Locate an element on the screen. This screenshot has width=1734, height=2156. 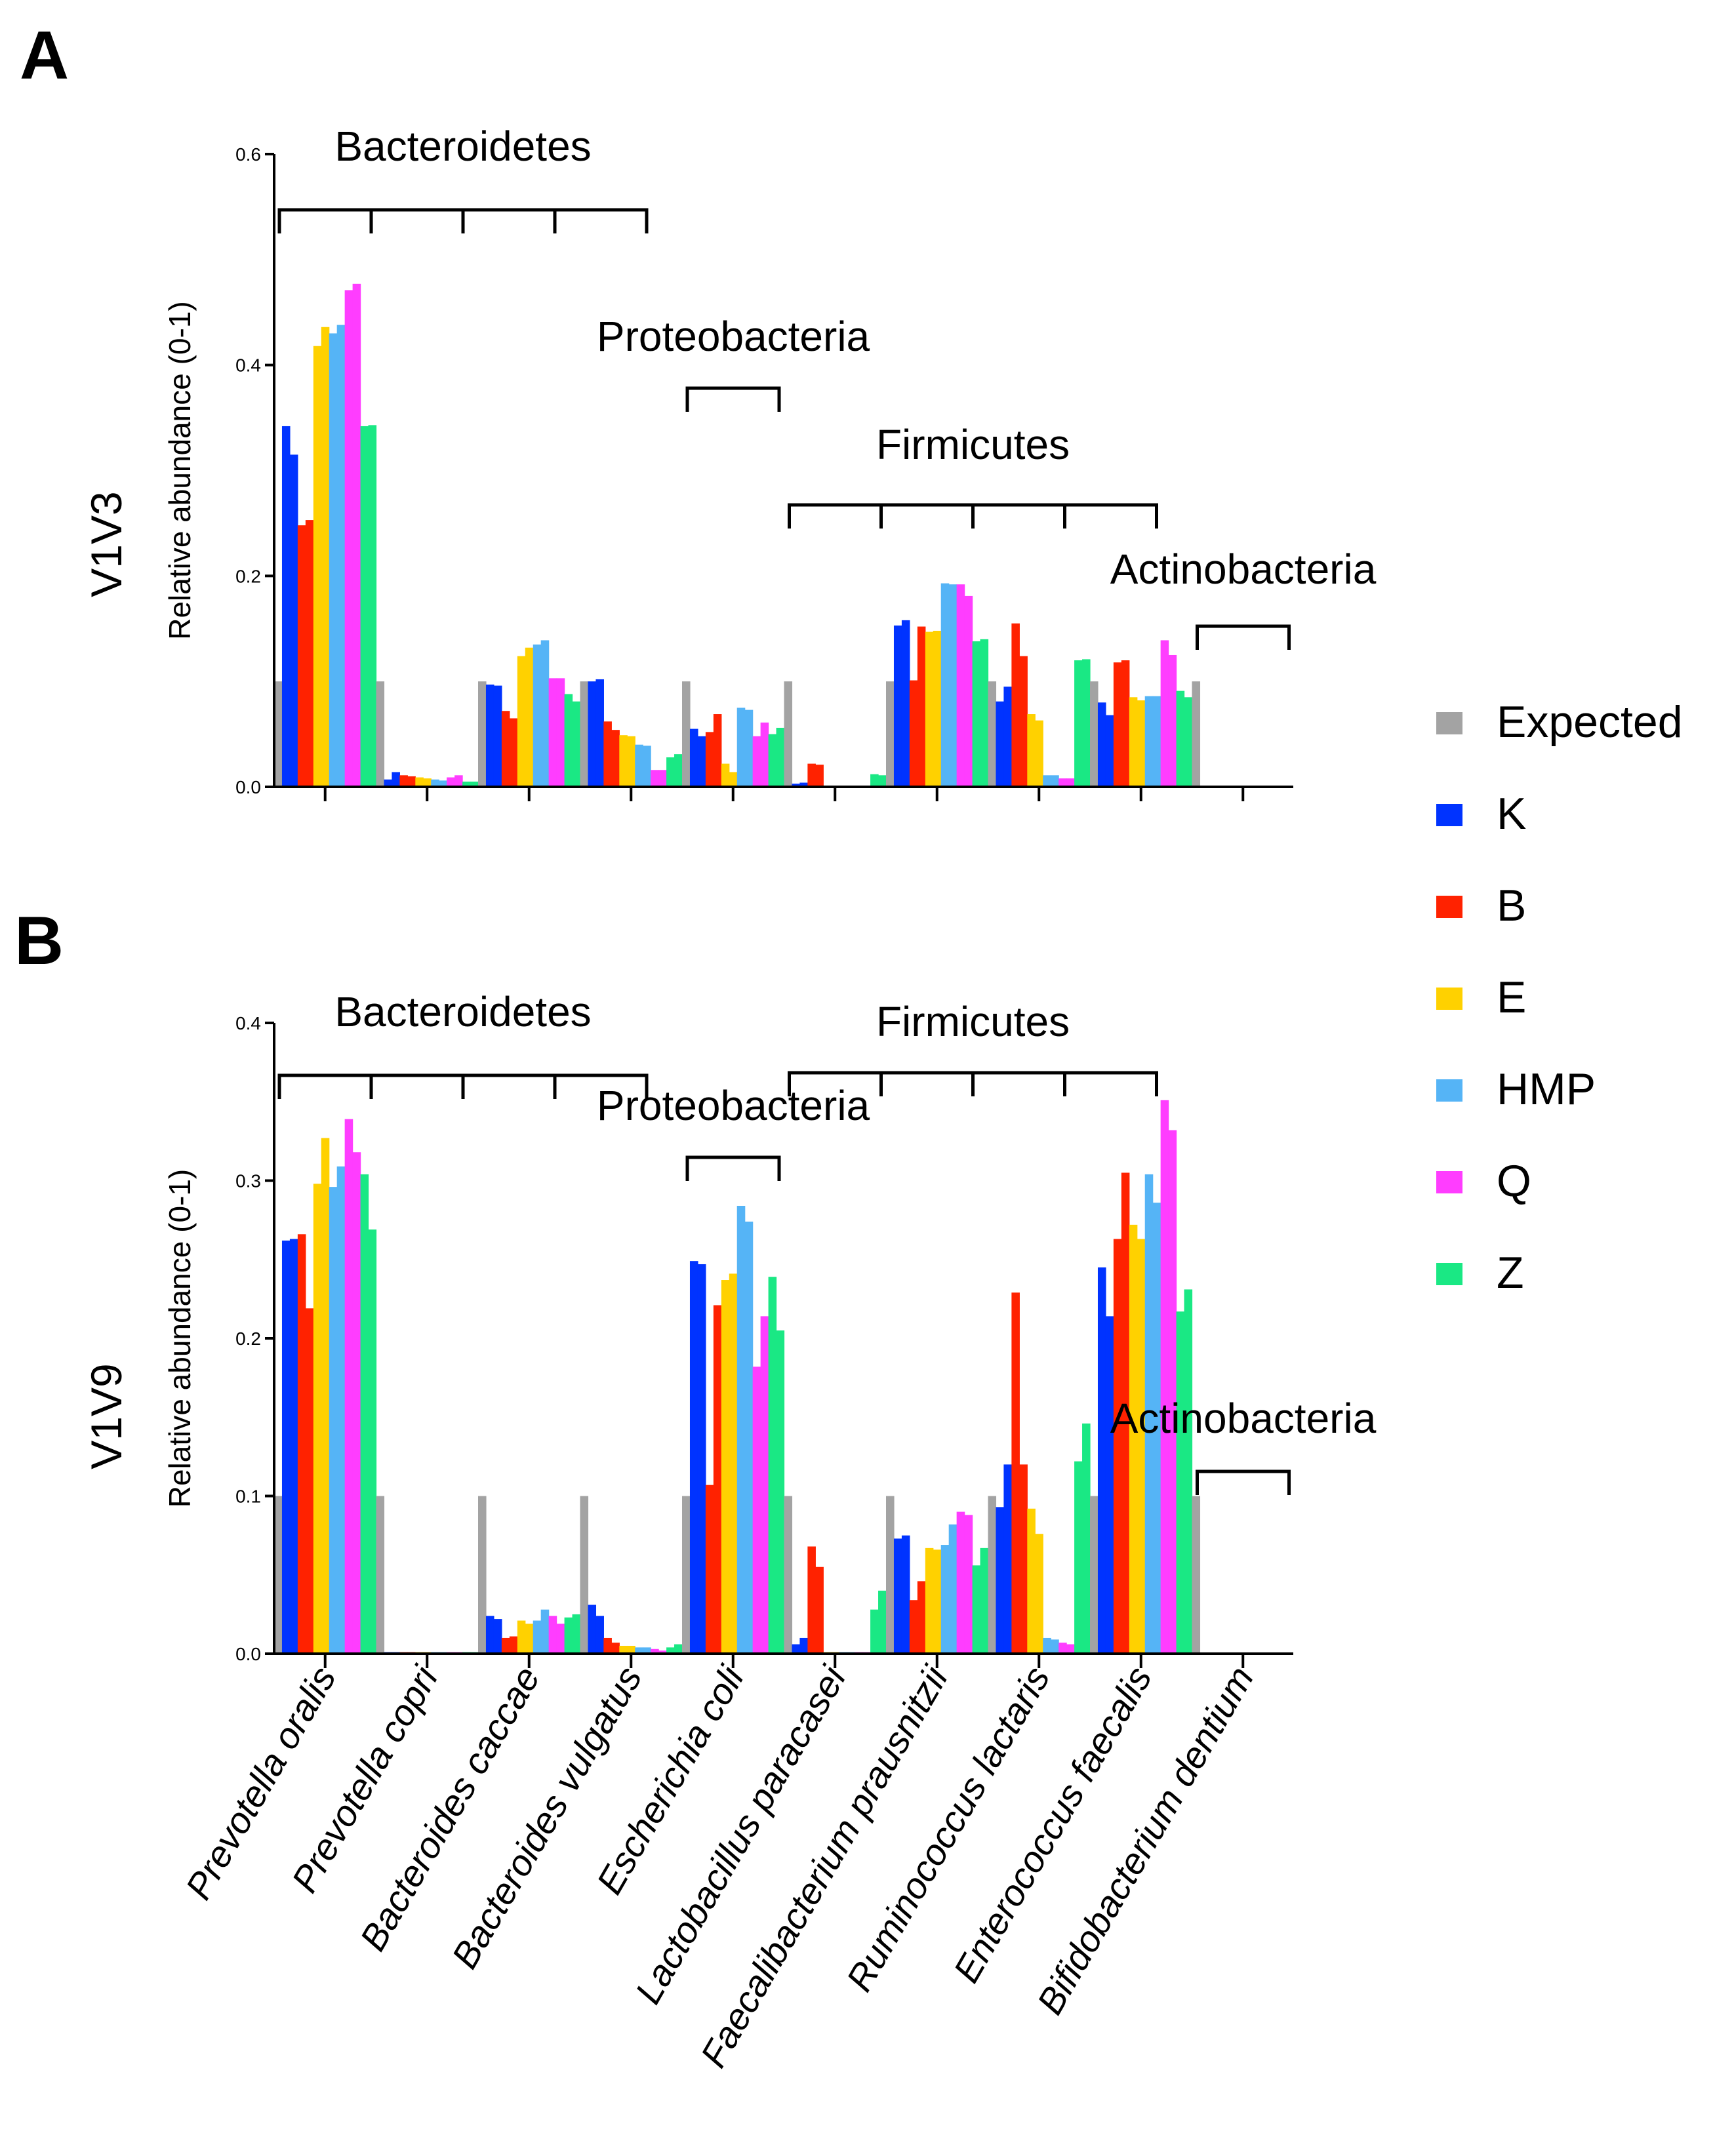
region-label: V1V3 is located at coordinates (106, 544).